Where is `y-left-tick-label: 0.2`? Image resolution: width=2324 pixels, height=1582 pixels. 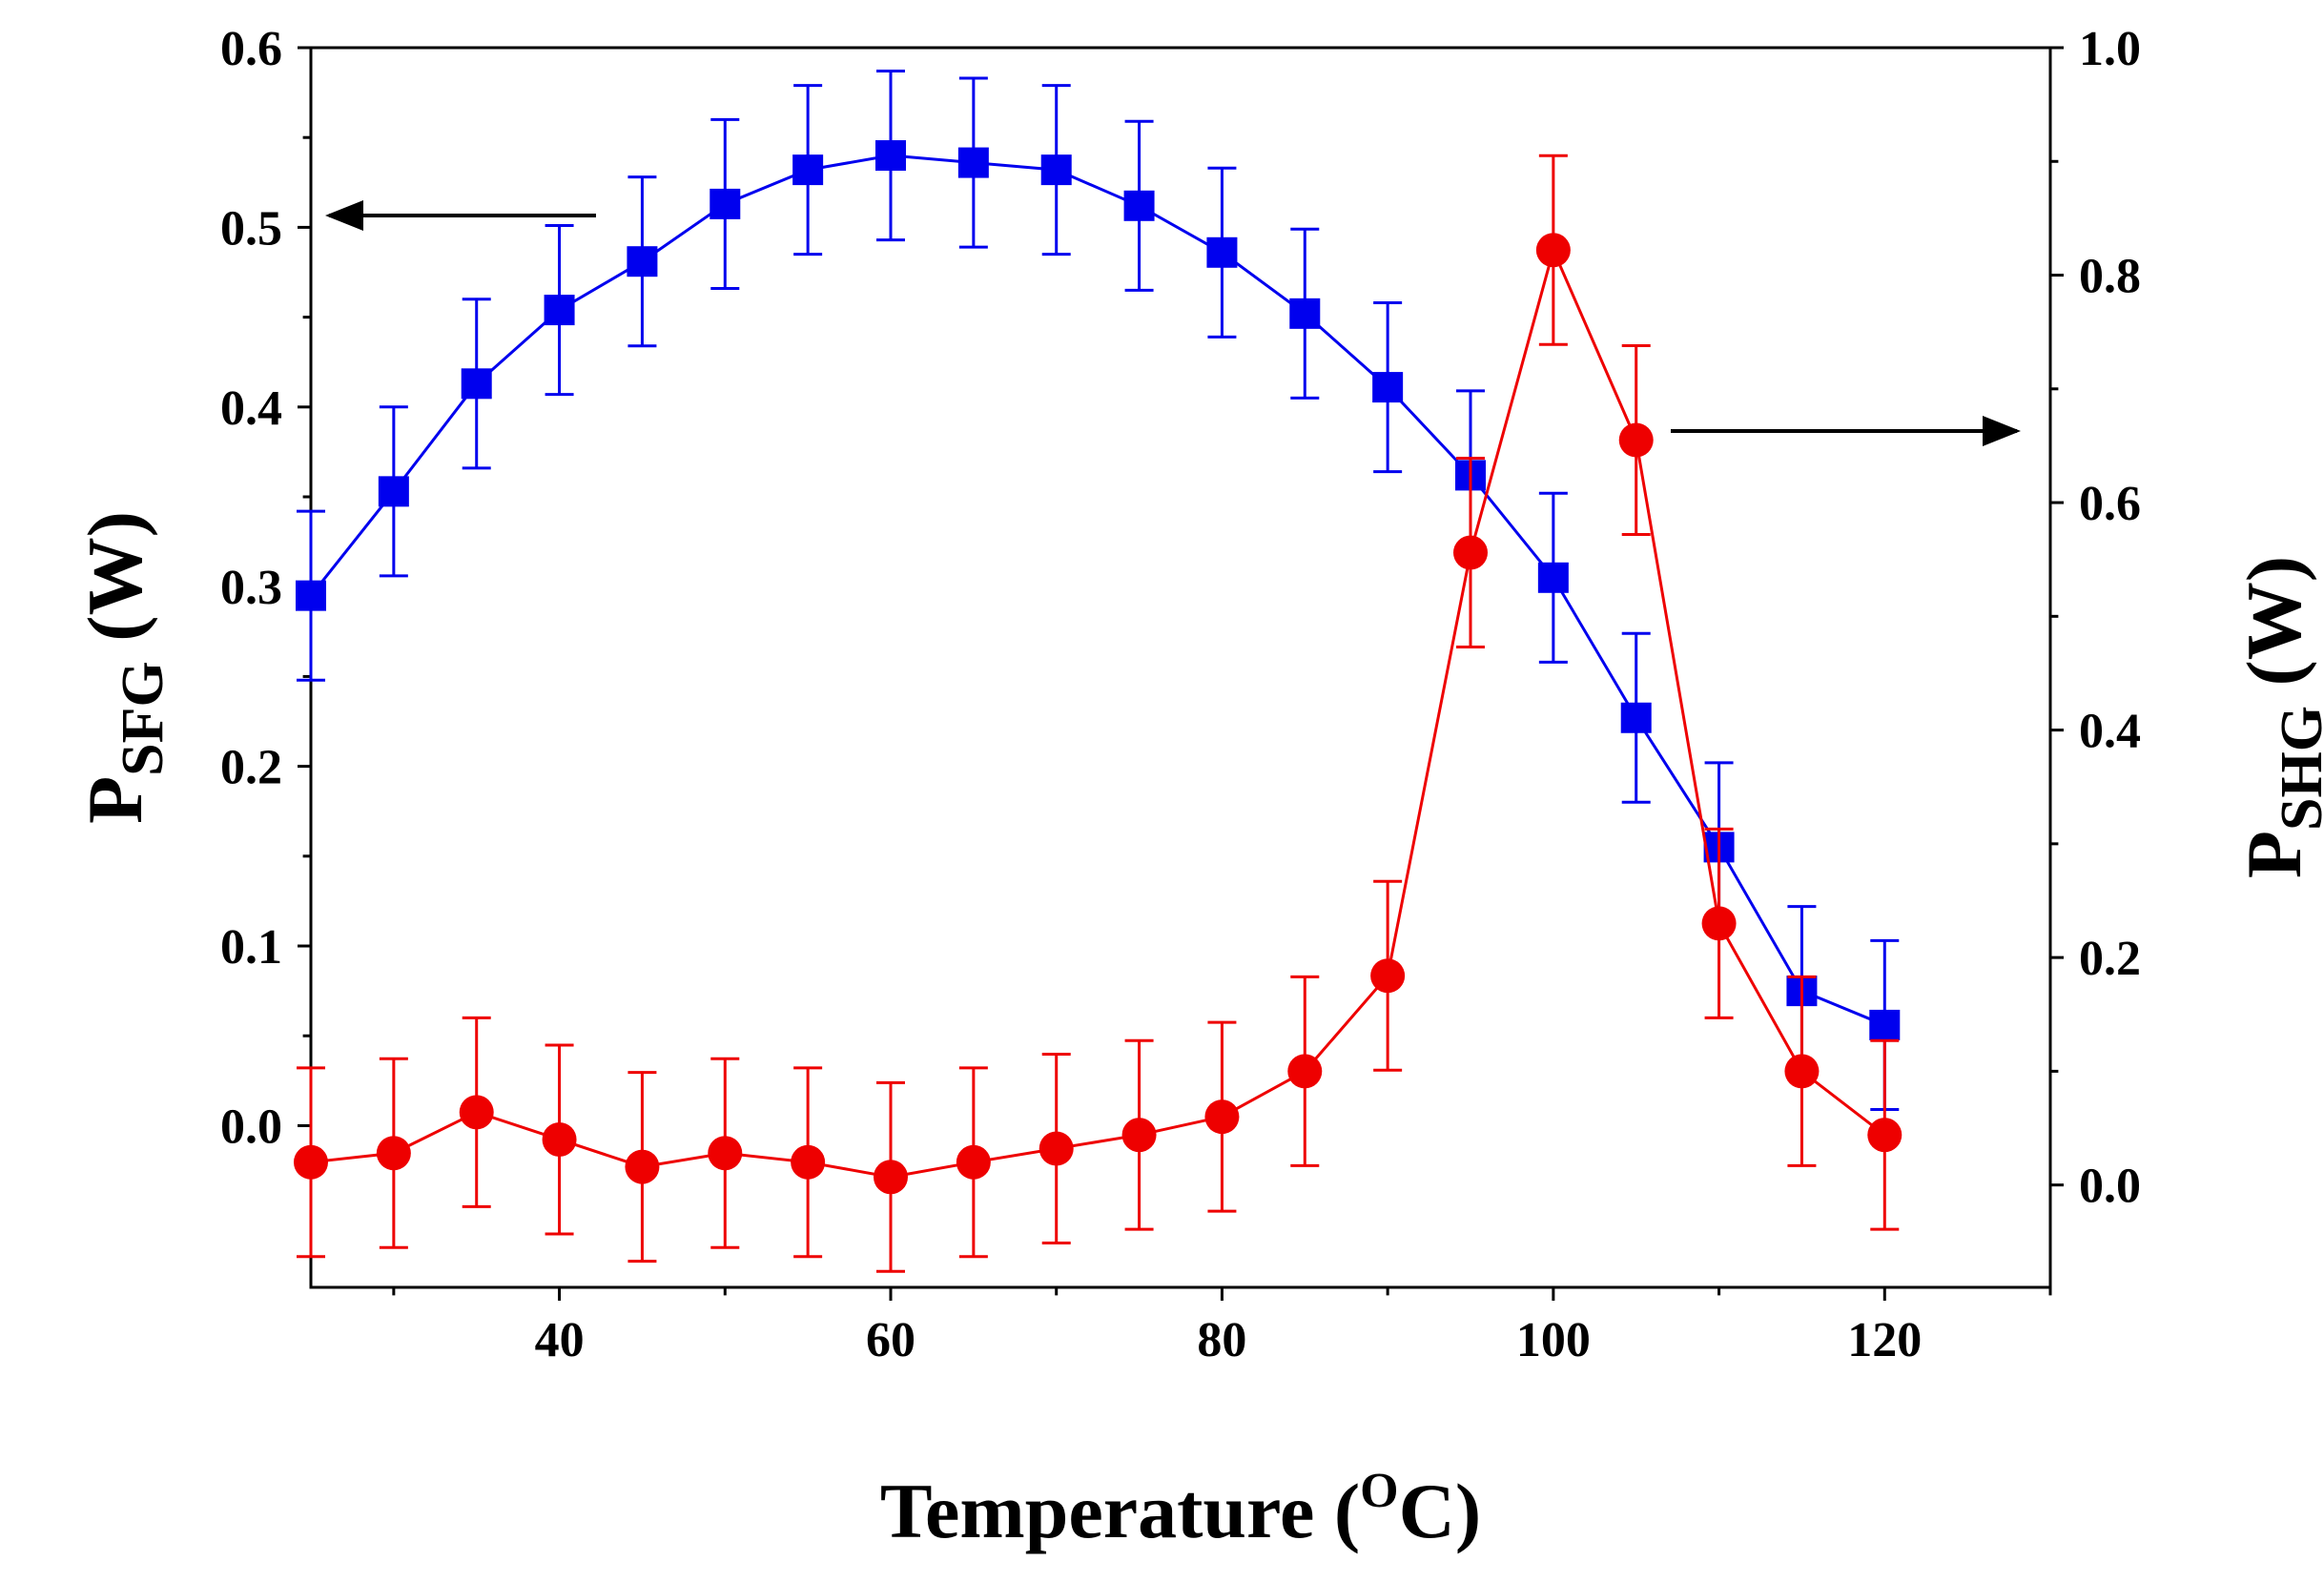
y-left-tick-label: 0.2 is located at coordinates (251, 768).